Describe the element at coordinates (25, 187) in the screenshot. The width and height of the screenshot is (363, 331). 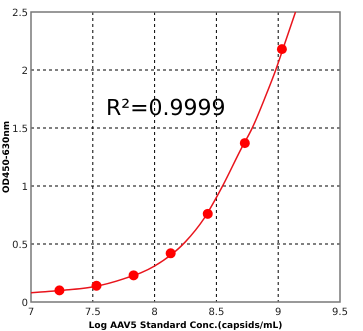
I see `y-tick-label: 1` at that location.